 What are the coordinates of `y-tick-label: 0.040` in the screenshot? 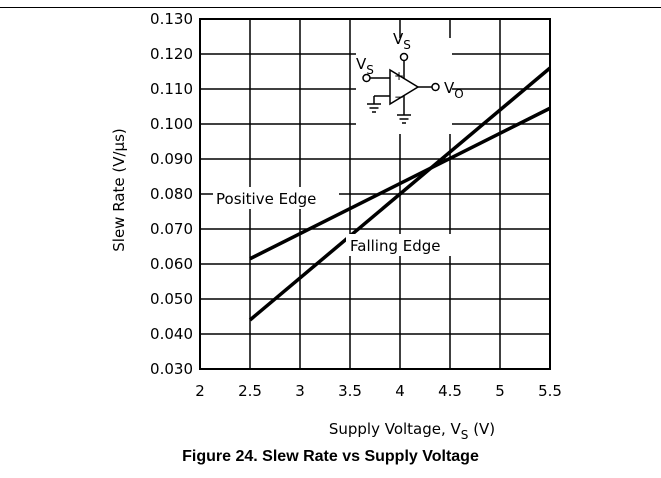 It's located at (171, 334).